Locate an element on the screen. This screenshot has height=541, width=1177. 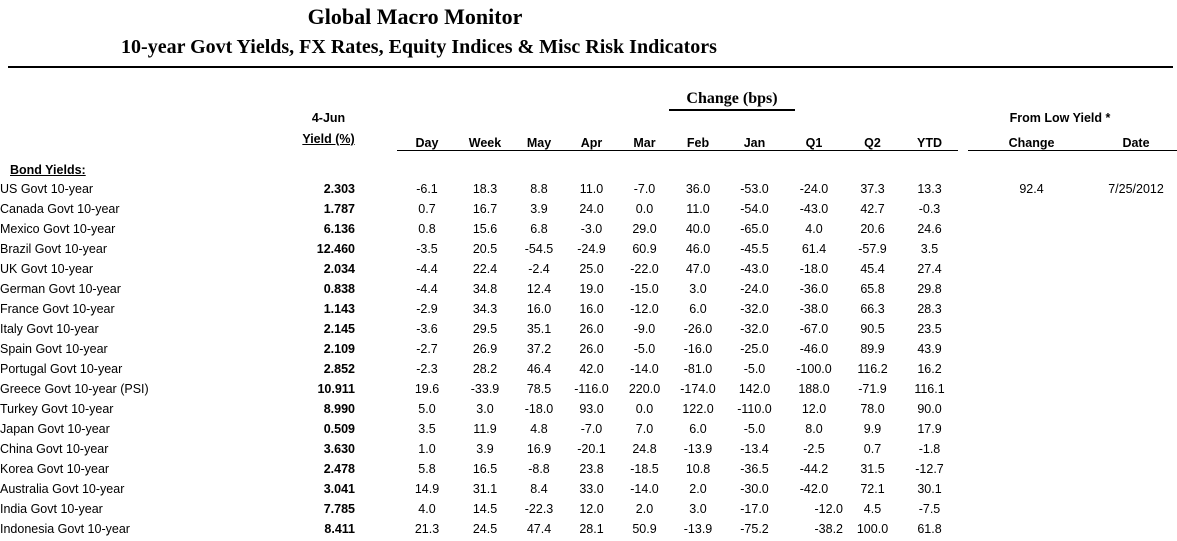
cell-apr: 93.0 is located at coordinates (591, 409).